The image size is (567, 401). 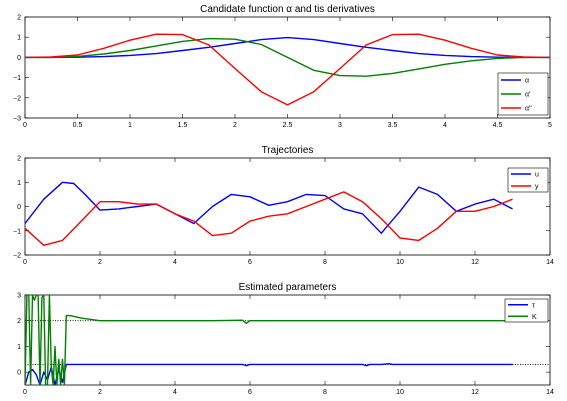 What do you see at coordinates (340, 125) in the screenshot?
I see `x-tick-label: 3` at bounding box center [340, 125].